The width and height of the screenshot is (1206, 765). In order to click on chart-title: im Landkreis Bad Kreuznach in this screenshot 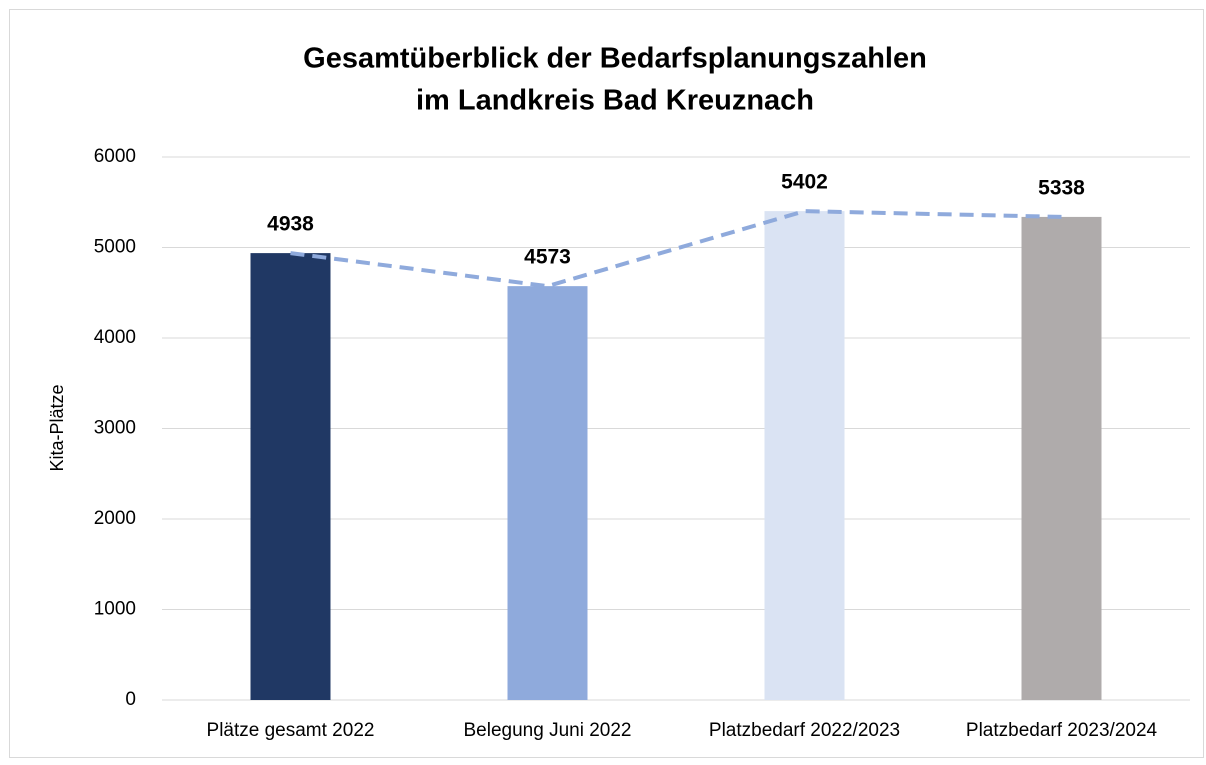, I will do `click(615, 101)`.